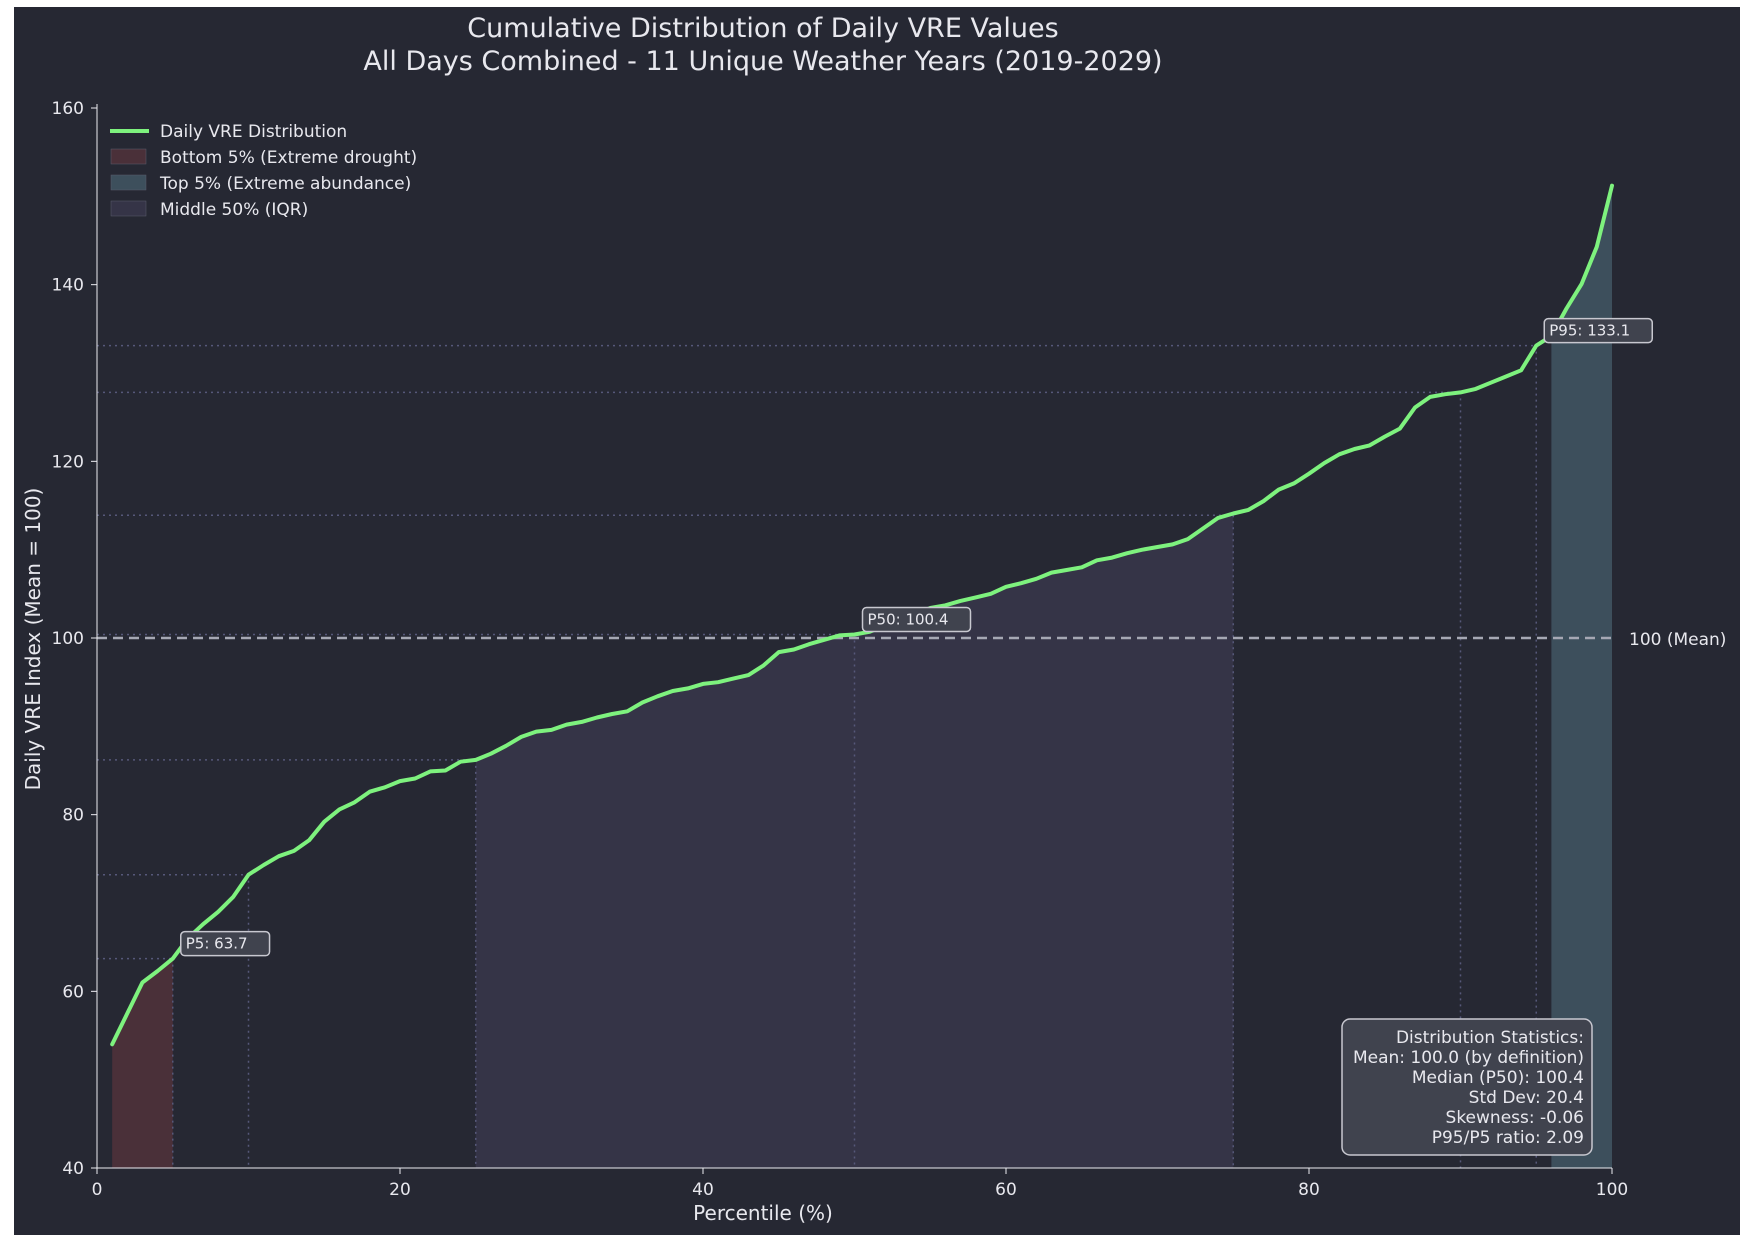 The height and width of the screenshot is (1242, 1754). What do you see at coordinates (234, 210) in the screenshot?
I see `legend-label: Middle 50% (IQR)` at bounding box center [234, 210].